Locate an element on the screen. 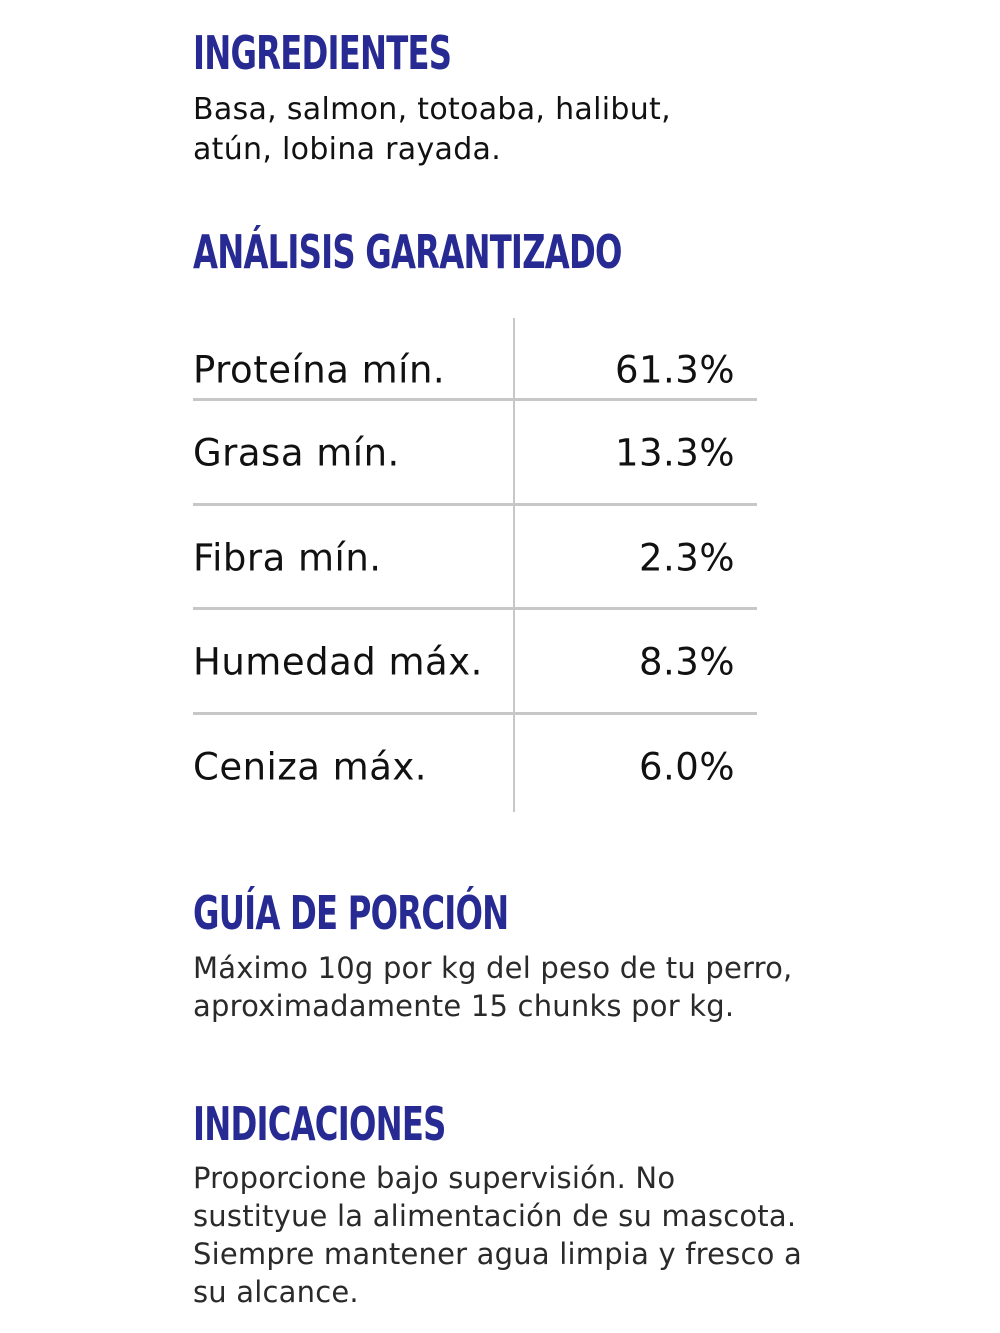 Image resolution: width=1000 pixels, height=1333 pixels. indications-heading: INDICACIONES is located at coordinates (319, 1124).